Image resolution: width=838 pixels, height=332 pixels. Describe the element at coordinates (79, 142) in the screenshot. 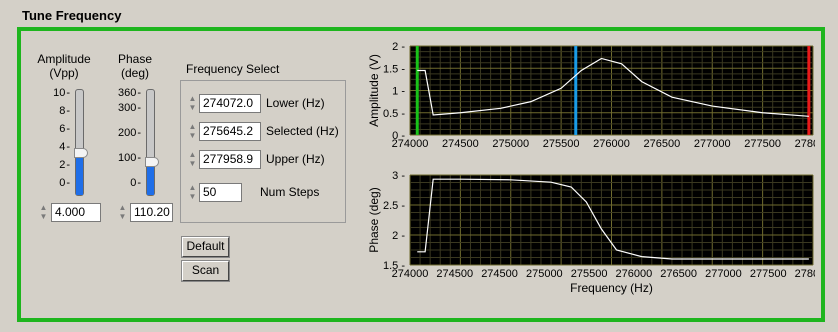

I see `amplitude-slider` at that location.